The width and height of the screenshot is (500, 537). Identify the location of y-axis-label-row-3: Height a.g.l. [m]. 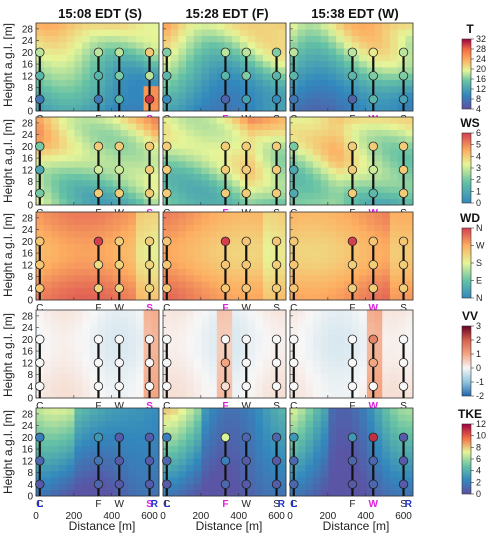
(8, 255).